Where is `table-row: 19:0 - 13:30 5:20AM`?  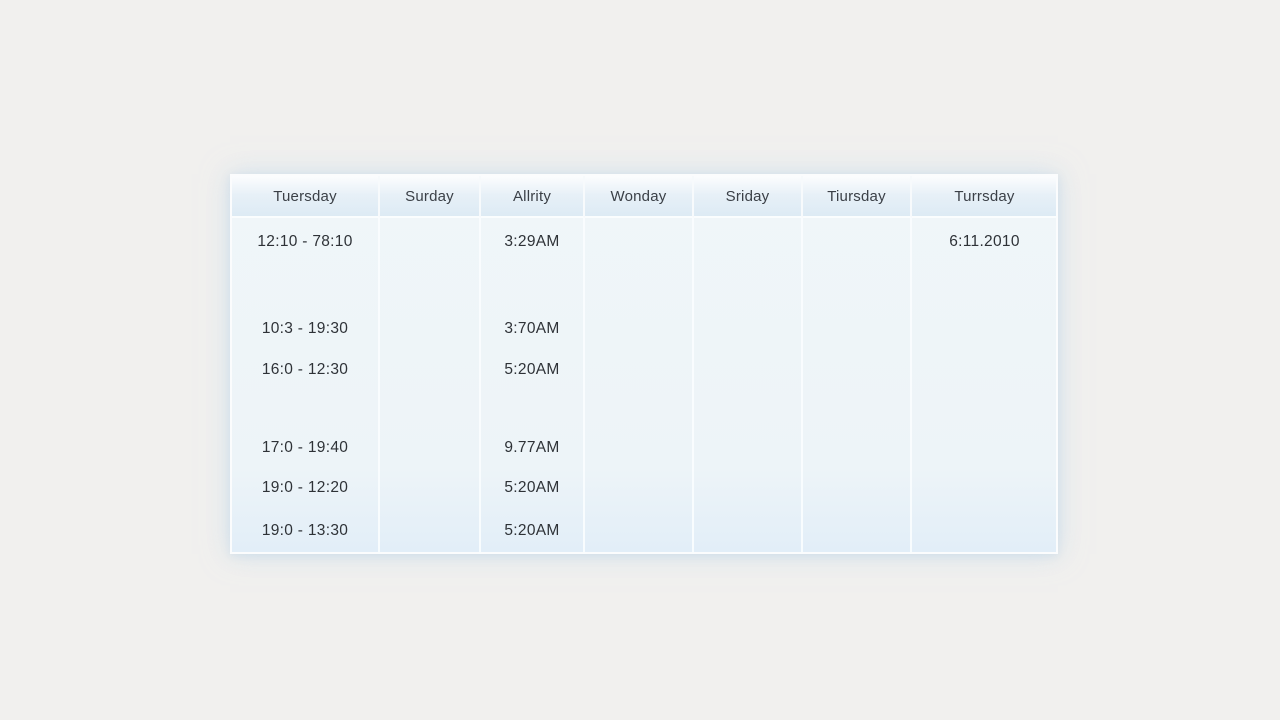 table-row: 19:0 - 13:30 5:20AM is located at coordinates (644, 531).